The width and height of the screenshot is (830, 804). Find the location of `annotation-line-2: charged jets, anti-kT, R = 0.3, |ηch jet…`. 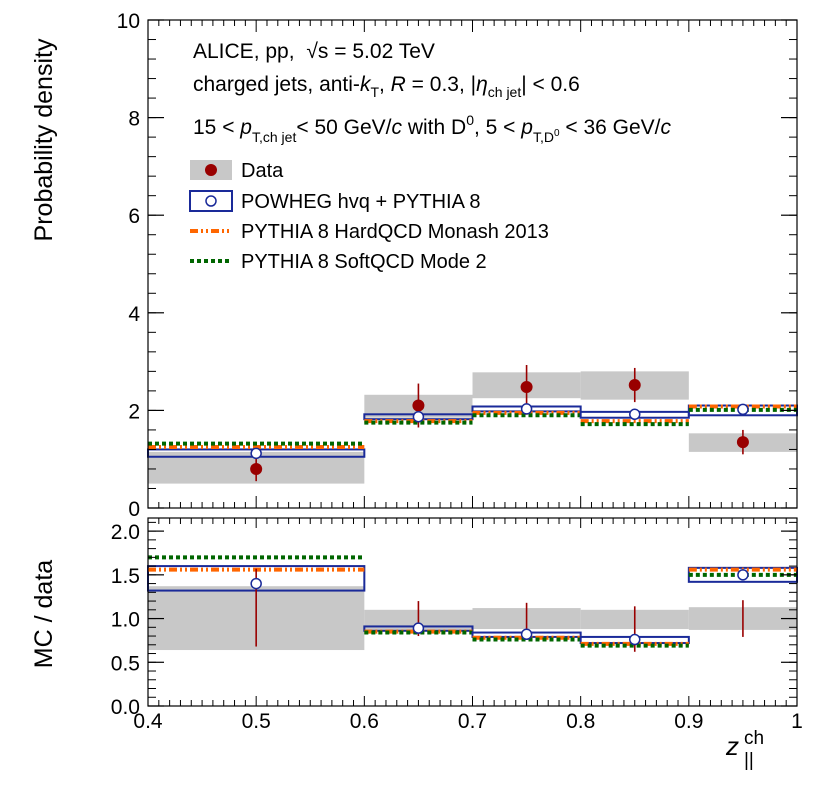

annotation-line-2: charged jets, anti-kT, R = 0.3, |ηch jet… is located at coordinates (386, 86).